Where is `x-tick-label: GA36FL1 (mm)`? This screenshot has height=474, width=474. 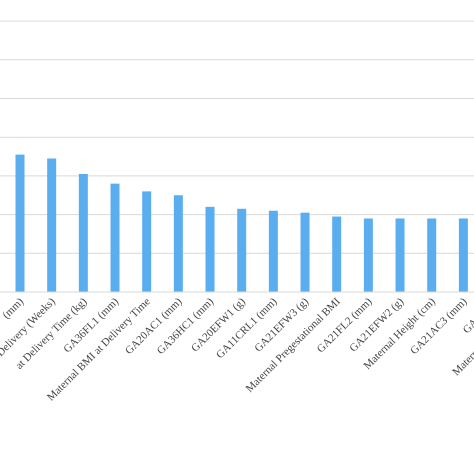
x-tick-label: GA36FL1 (mm) is located at coordinates (91, 325).